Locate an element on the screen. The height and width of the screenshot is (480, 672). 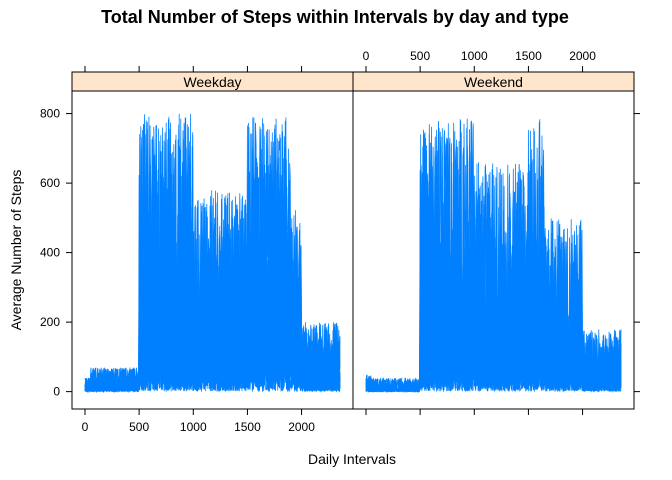
strip-label-weekday: Weekday is located at coordinates (212, 82).